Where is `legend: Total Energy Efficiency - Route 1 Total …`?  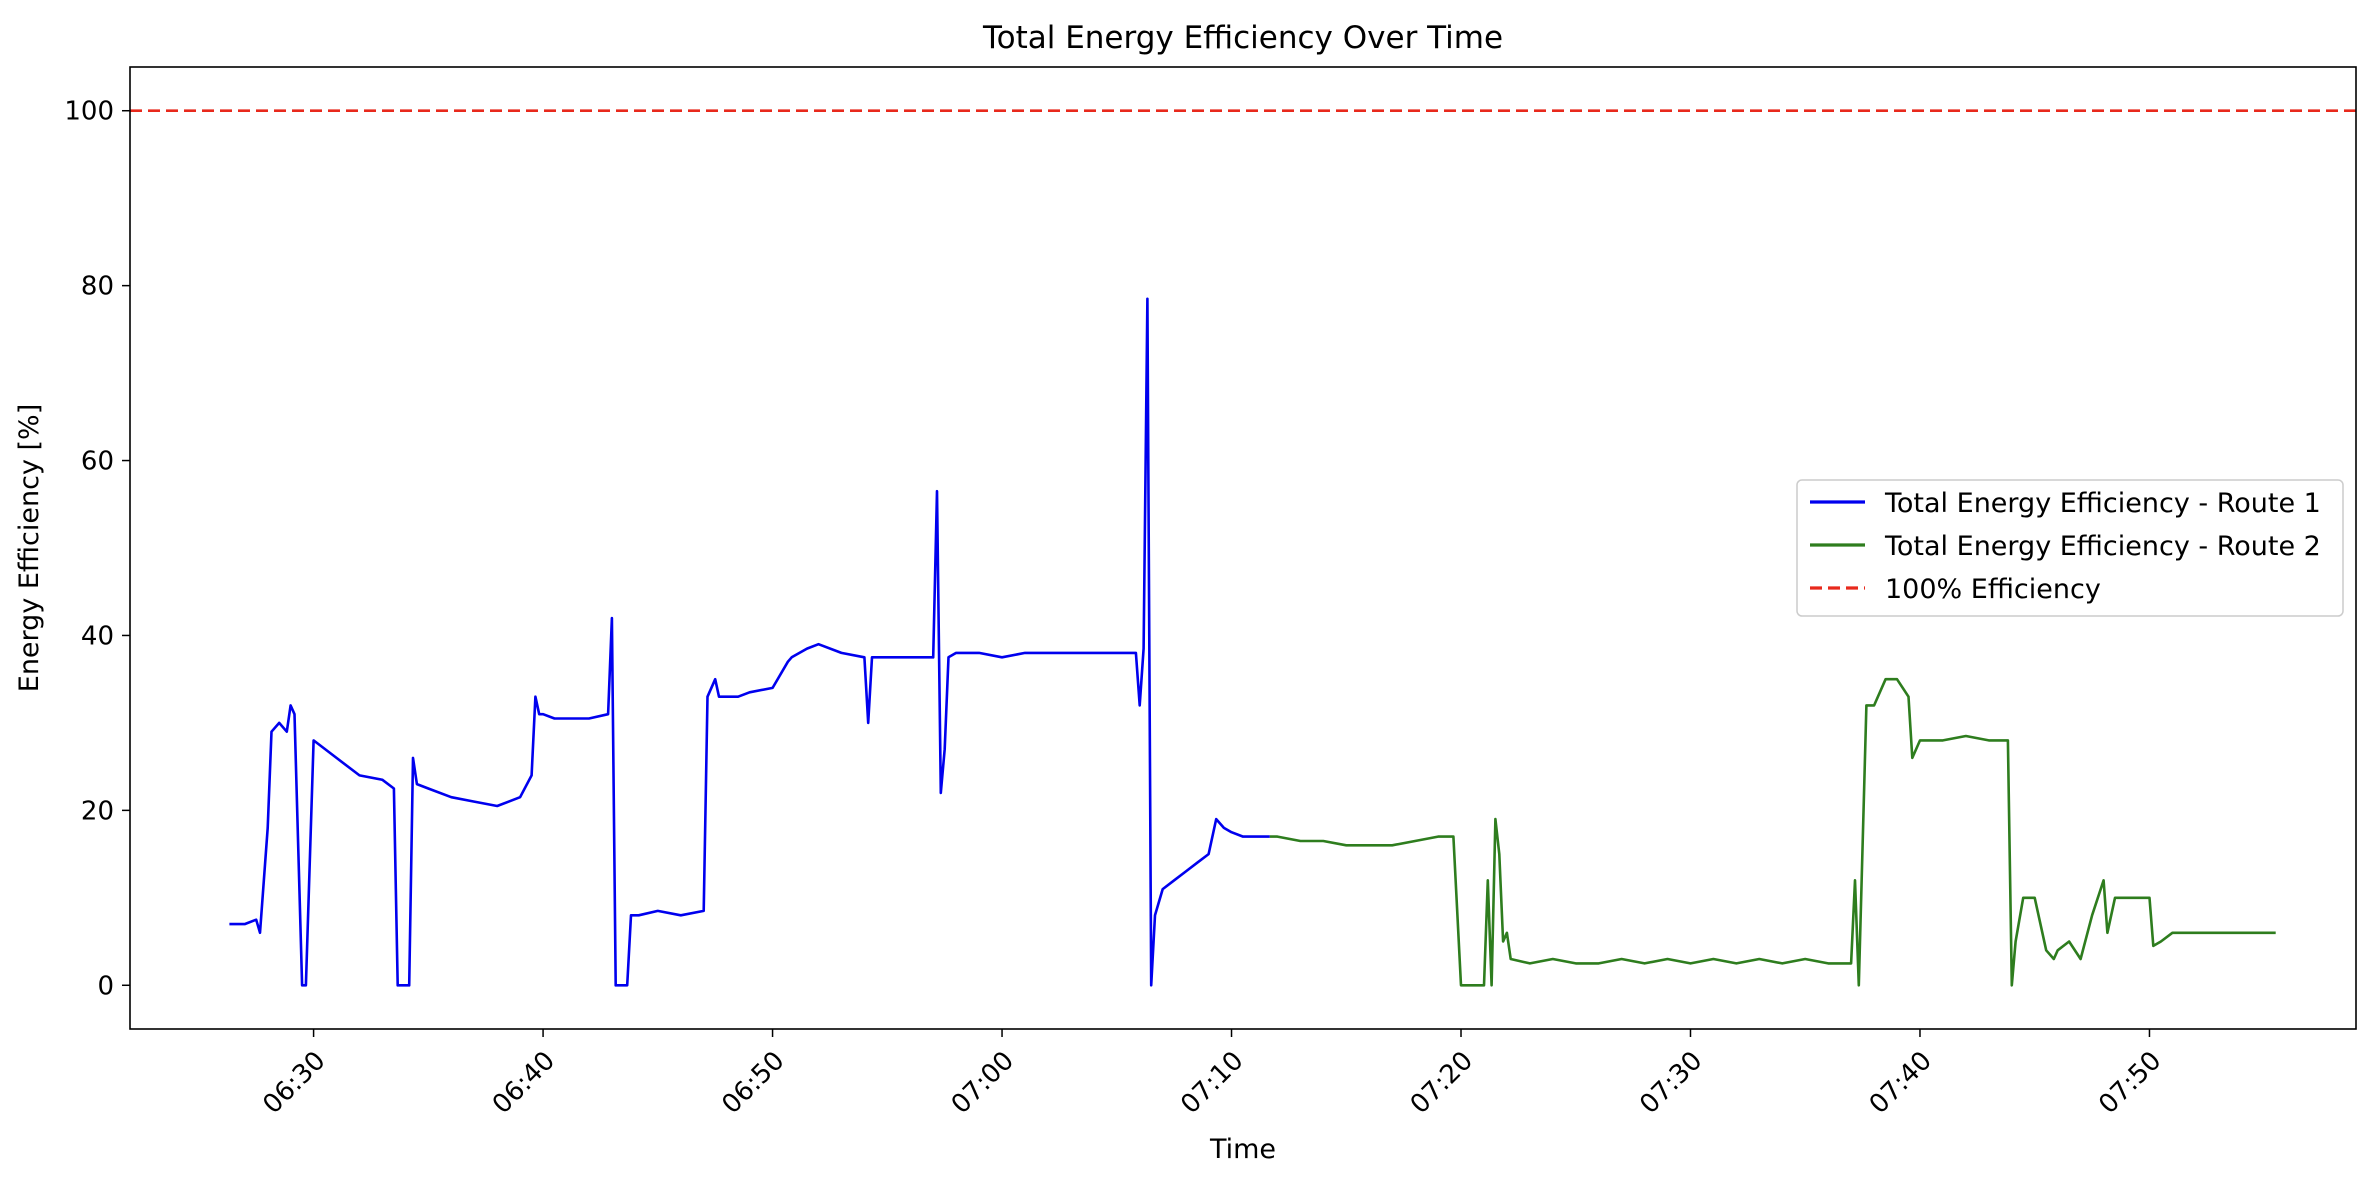 legend: Total Energy Efficiency - Route 1 Total … is located at coordinates (2070, 548).